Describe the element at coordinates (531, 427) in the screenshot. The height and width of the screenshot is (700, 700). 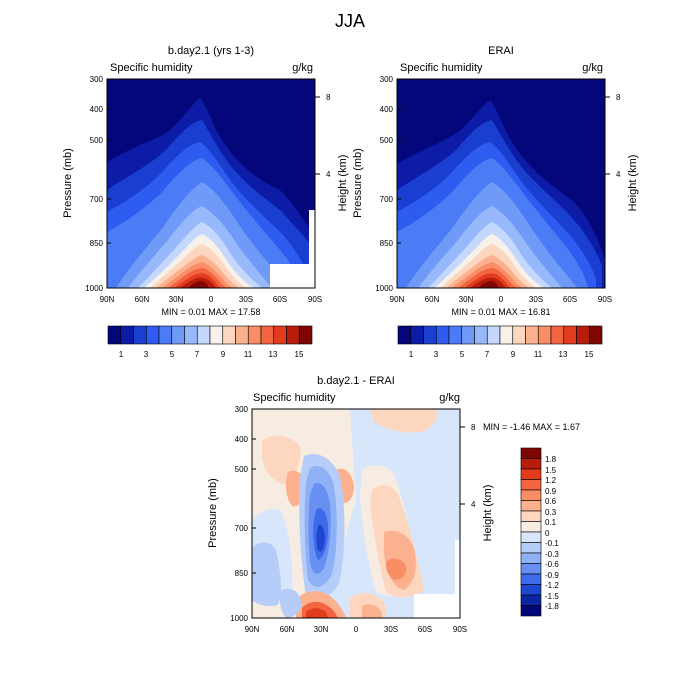
I see `min-max-label: MIN = -1.46 MAX = 1.67` at that location.